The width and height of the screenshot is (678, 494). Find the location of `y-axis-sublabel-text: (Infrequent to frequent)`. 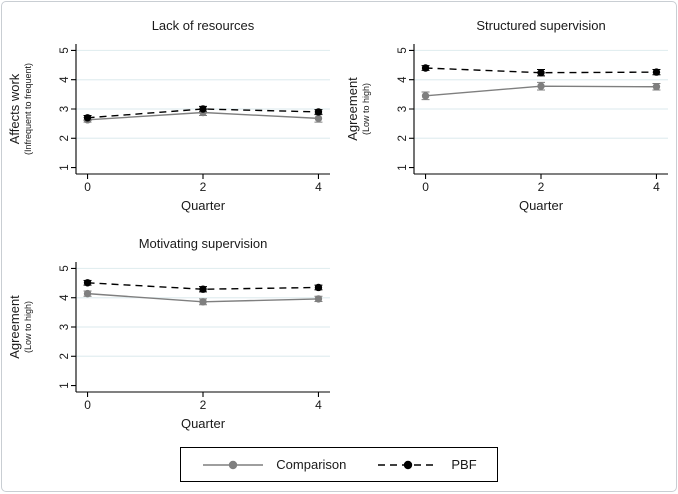

y-axis-sublabel-text: (Infrequent to frequent) is located at coordinates (28, 109).